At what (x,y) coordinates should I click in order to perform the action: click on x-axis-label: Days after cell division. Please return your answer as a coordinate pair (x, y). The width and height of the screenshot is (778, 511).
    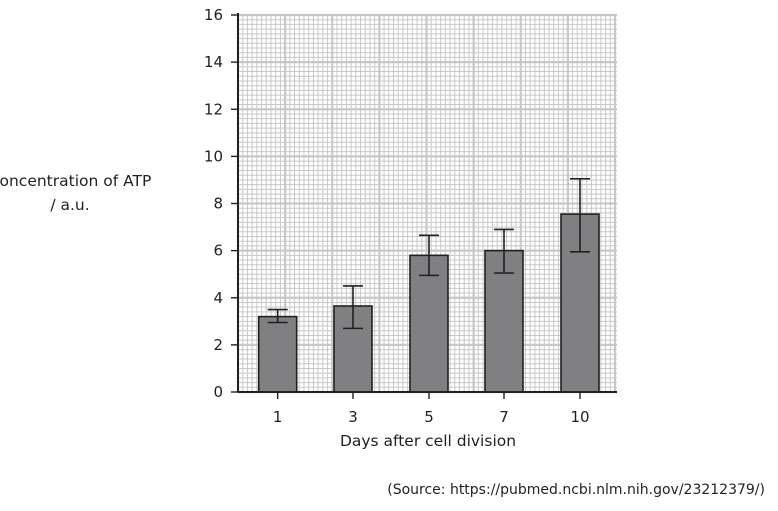
    Looking at the image, I should click on (428, 441).